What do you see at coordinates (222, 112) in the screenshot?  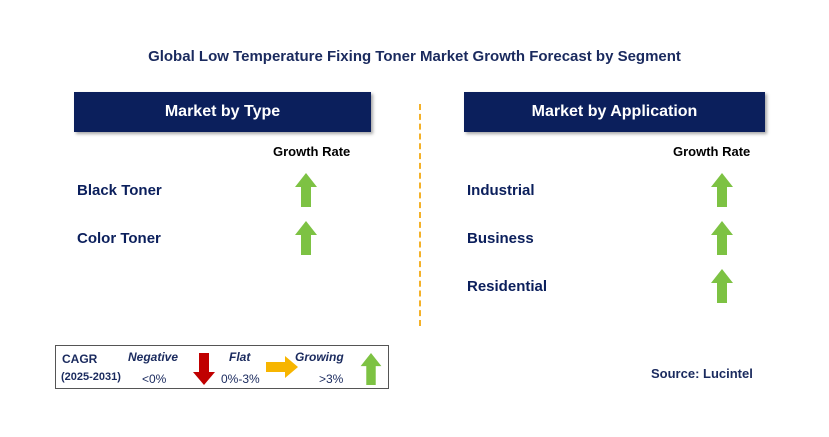 I see `market-by-type-header: Market by Type` at bounding box center [222, 112].